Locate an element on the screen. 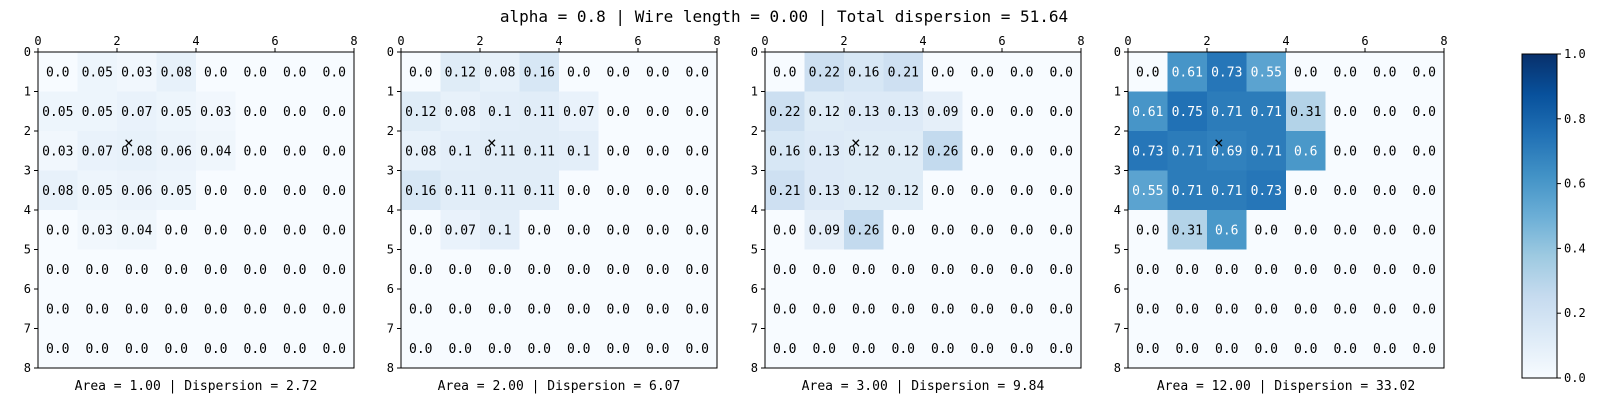 This screenshot has width=1600, height=400. cell-value-label: 0.08 is located at coordinates (420, 151).